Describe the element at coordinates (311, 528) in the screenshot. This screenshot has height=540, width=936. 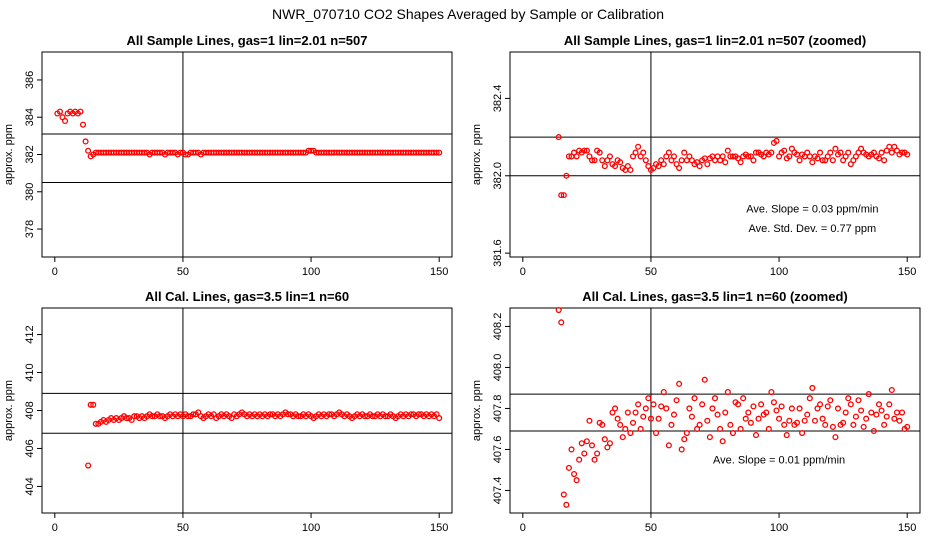
I see `x-tick-label: 100` at that location.